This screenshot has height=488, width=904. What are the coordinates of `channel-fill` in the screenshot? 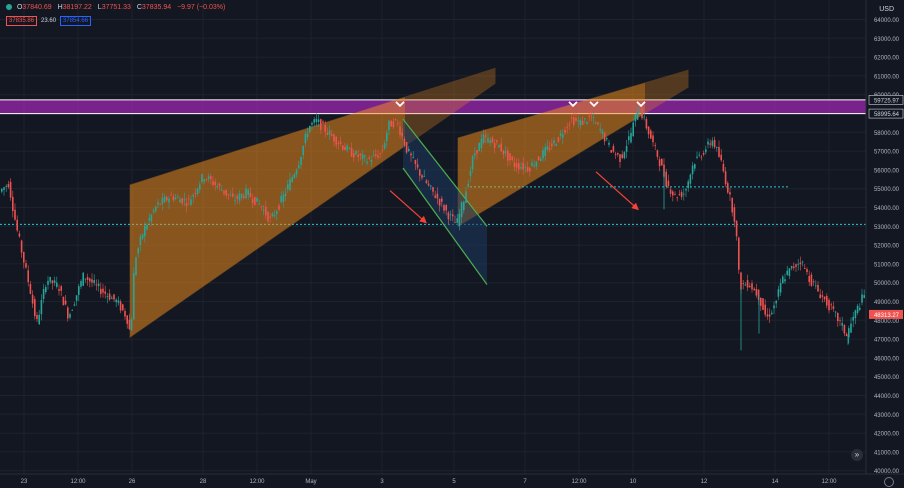 It's located at (445, 202).